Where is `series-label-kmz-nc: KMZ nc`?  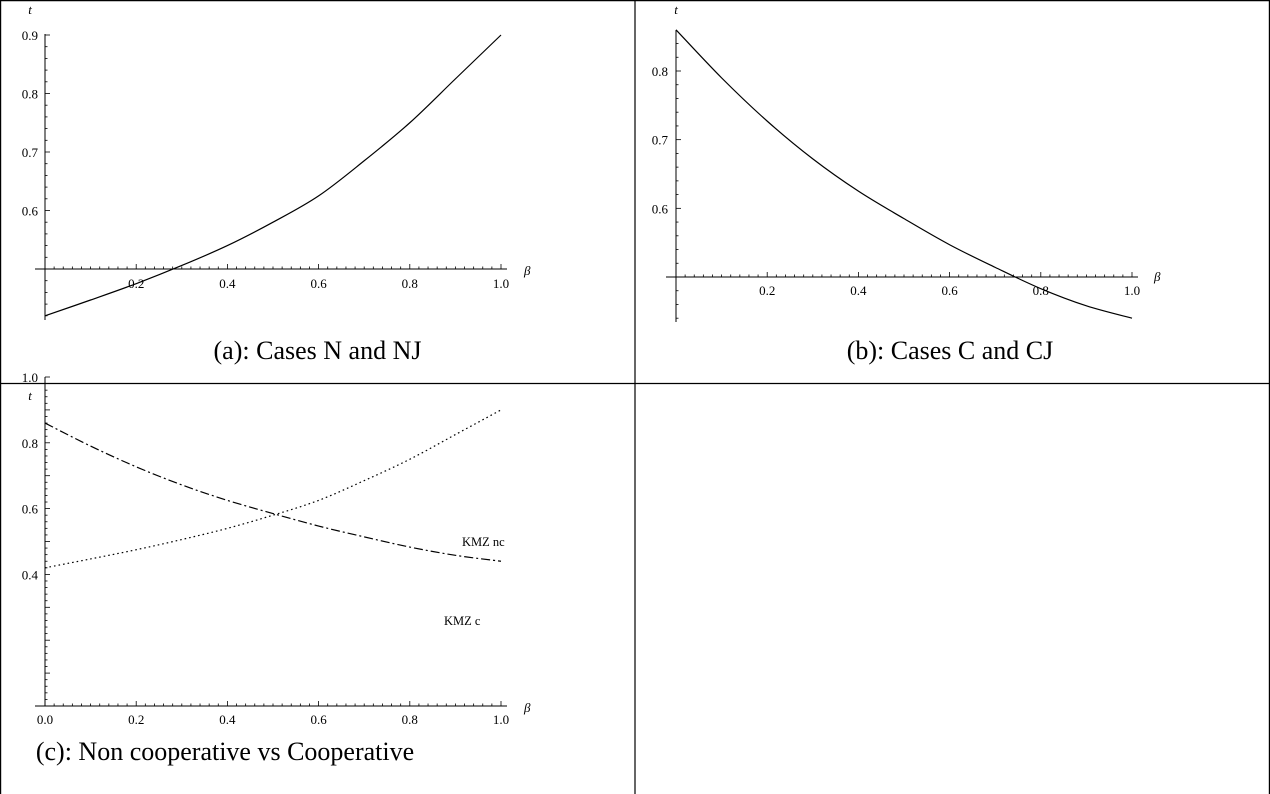 series-label-kmz-nc: KMZ nc is located at coordinates (483, 542).